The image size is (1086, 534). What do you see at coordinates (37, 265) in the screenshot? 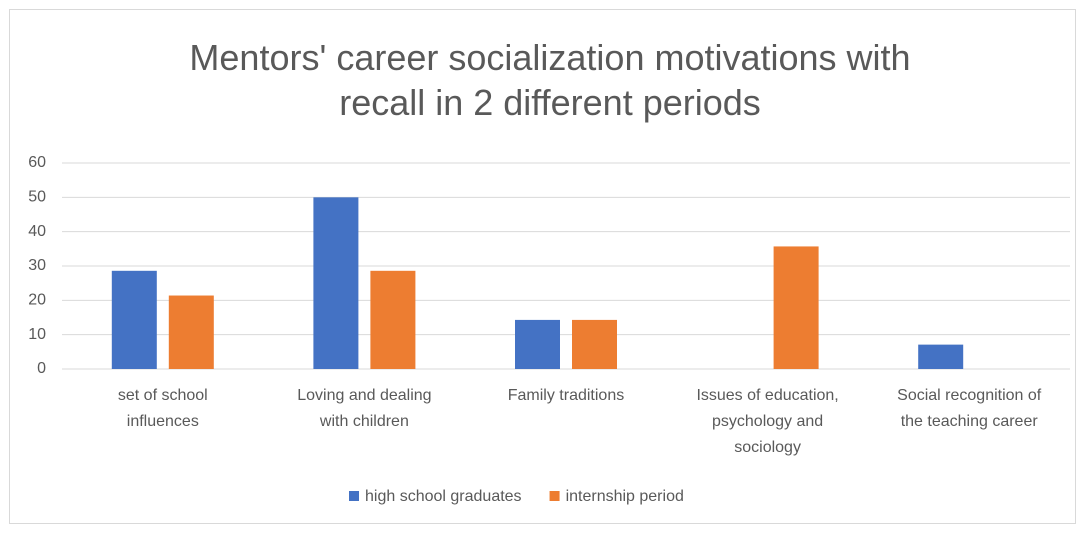
I see `y-tick-label: 30` at bounding box center [37, 265].